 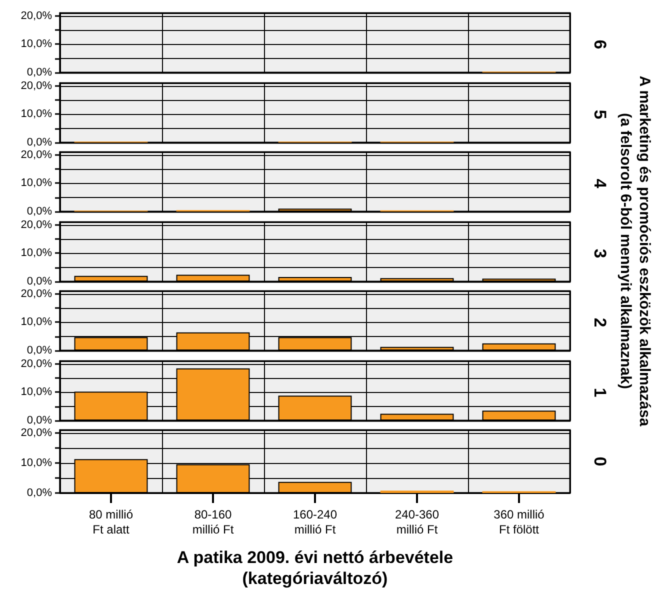 What do you see at coordinates (600, 114) in the screenshot?
I see `y2-axis-title: 5` at bounding box center [600, 114].